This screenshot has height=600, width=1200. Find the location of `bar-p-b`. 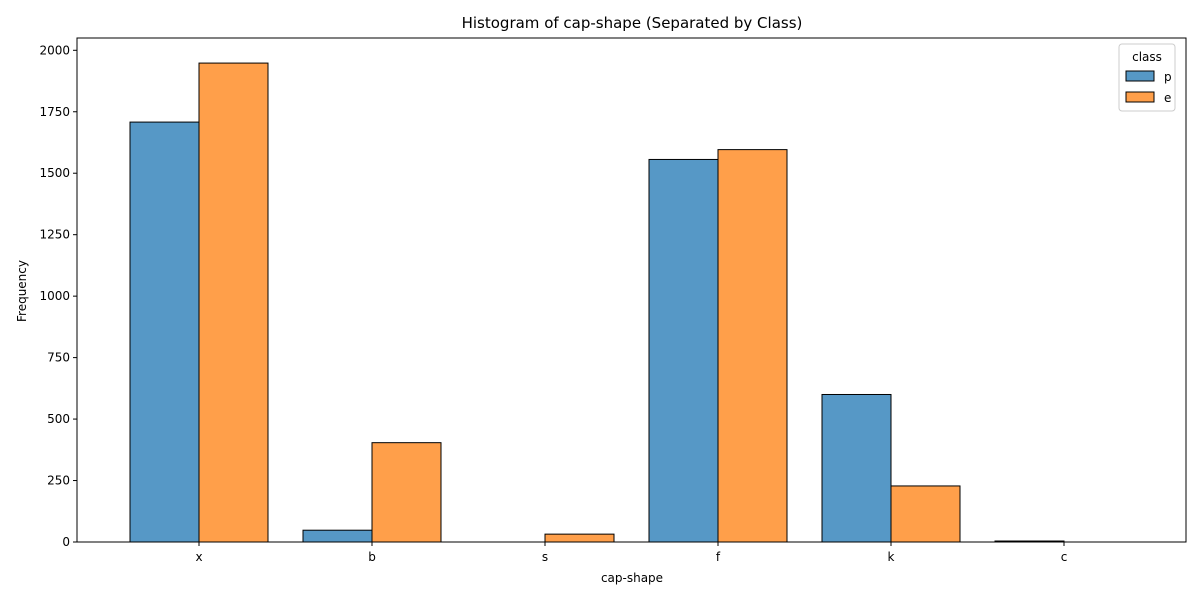

bar-p-b is located at coordinates (337, 536).